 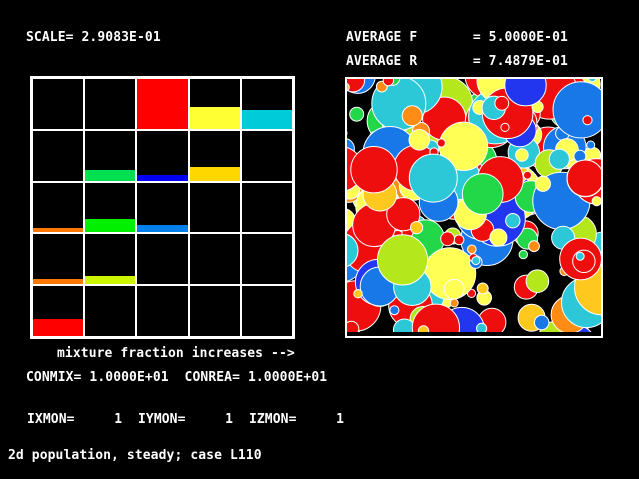 I want to click on average-f-readout: AVERAGE F = 5.0000E-01, so click(x=457, y=37).